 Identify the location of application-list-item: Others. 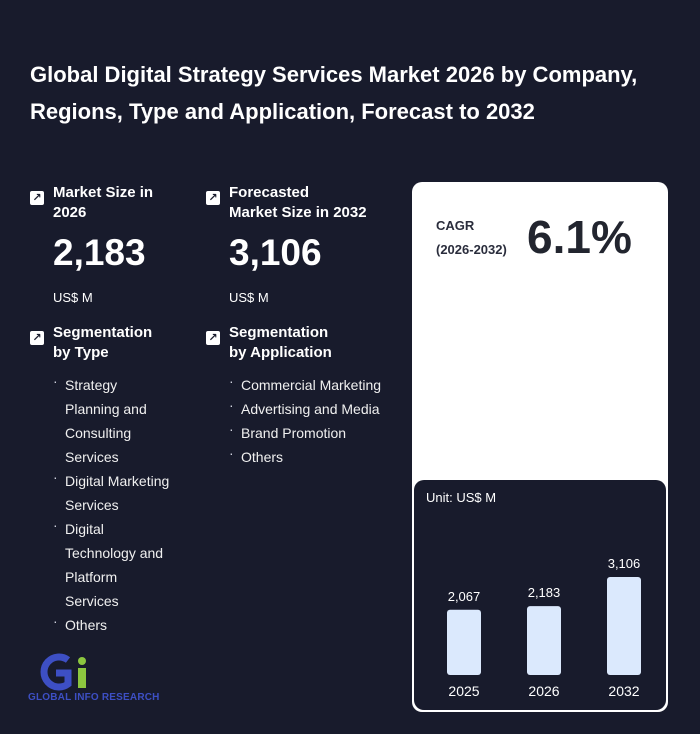
(316, 455).